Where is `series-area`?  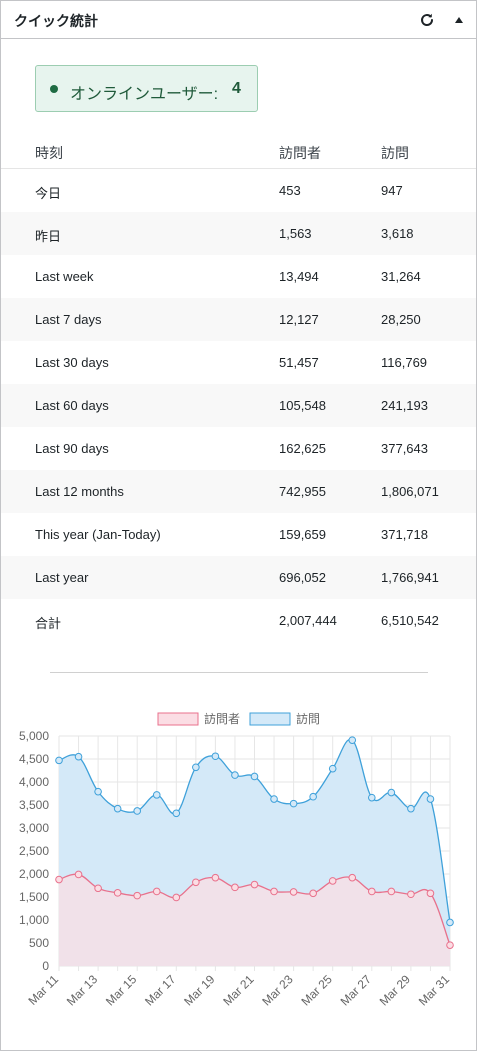 series-area is located at coordinates (254, 920).